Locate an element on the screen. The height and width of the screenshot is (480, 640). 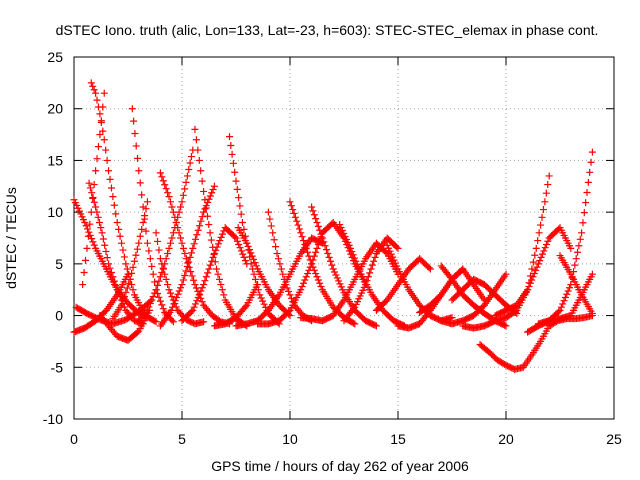
x-axis-label: GPS time / hours of day 262 of year 2006 is located at coordinates (340, 466).